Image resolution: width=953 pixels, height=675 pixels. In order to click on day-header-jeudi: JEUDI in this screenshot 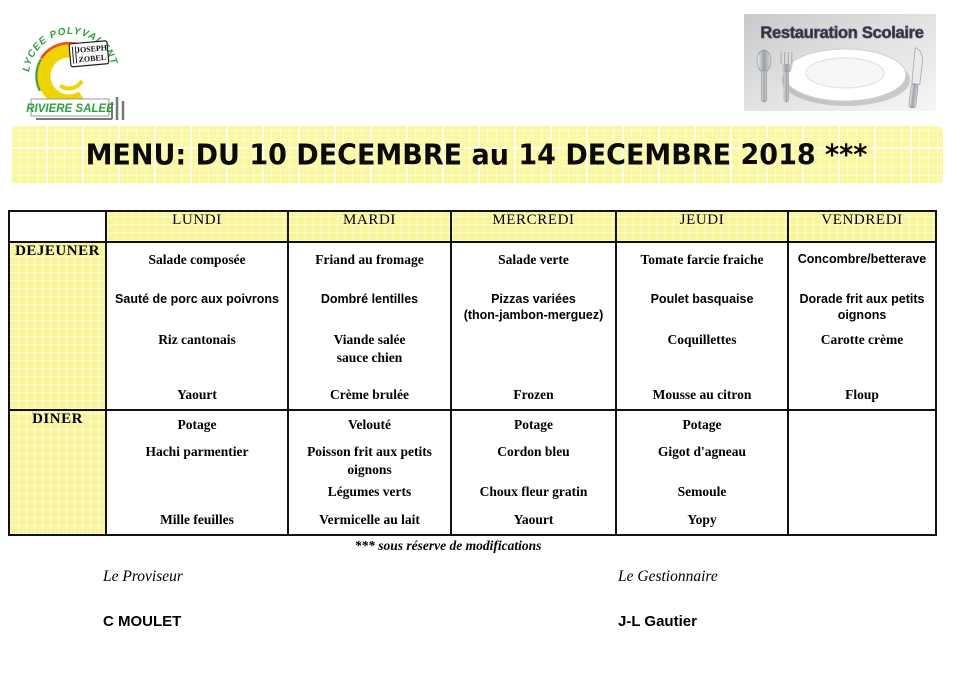, I will do `click(702, 226)`.